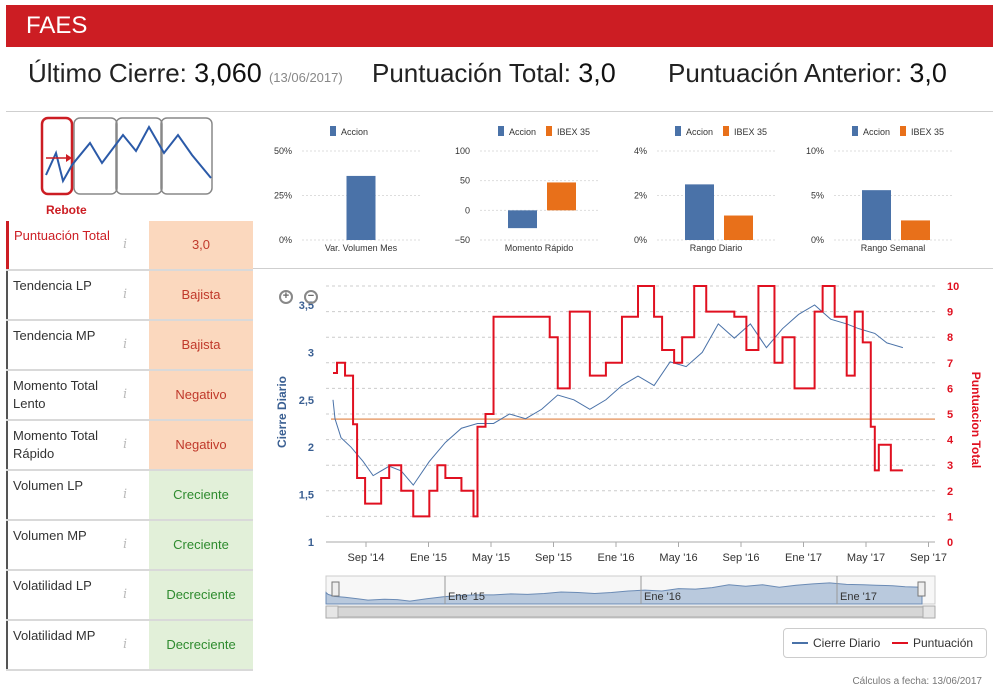  Describe the element at coordinates (61, 345) in the screenshot. I see `indicator-name: Tendencia MP` at that location.